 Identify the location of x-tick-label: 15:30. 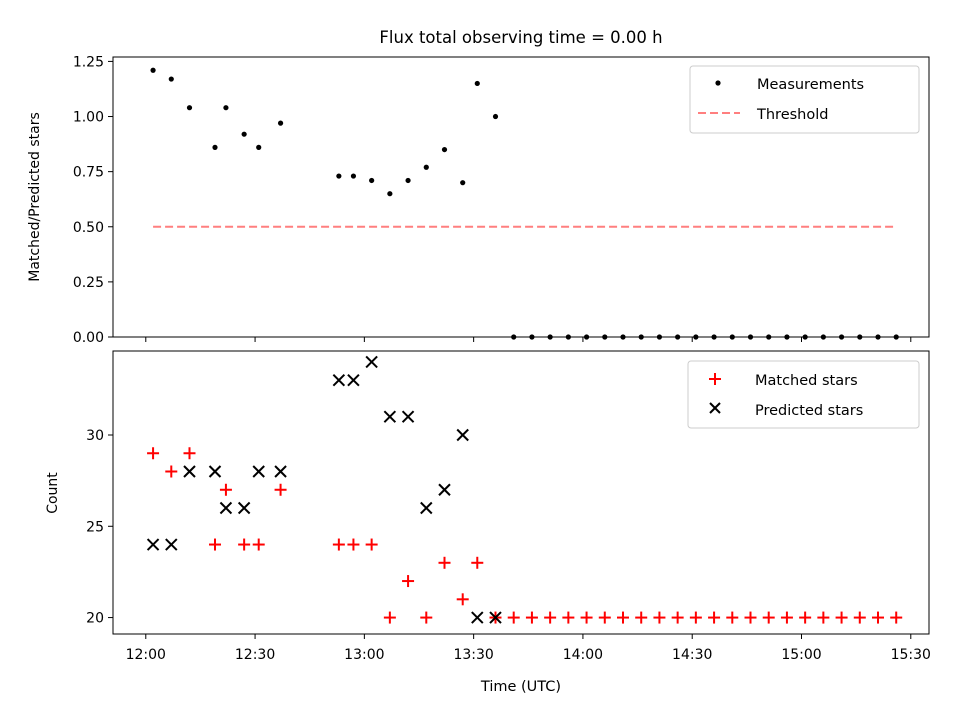
(911, 655).